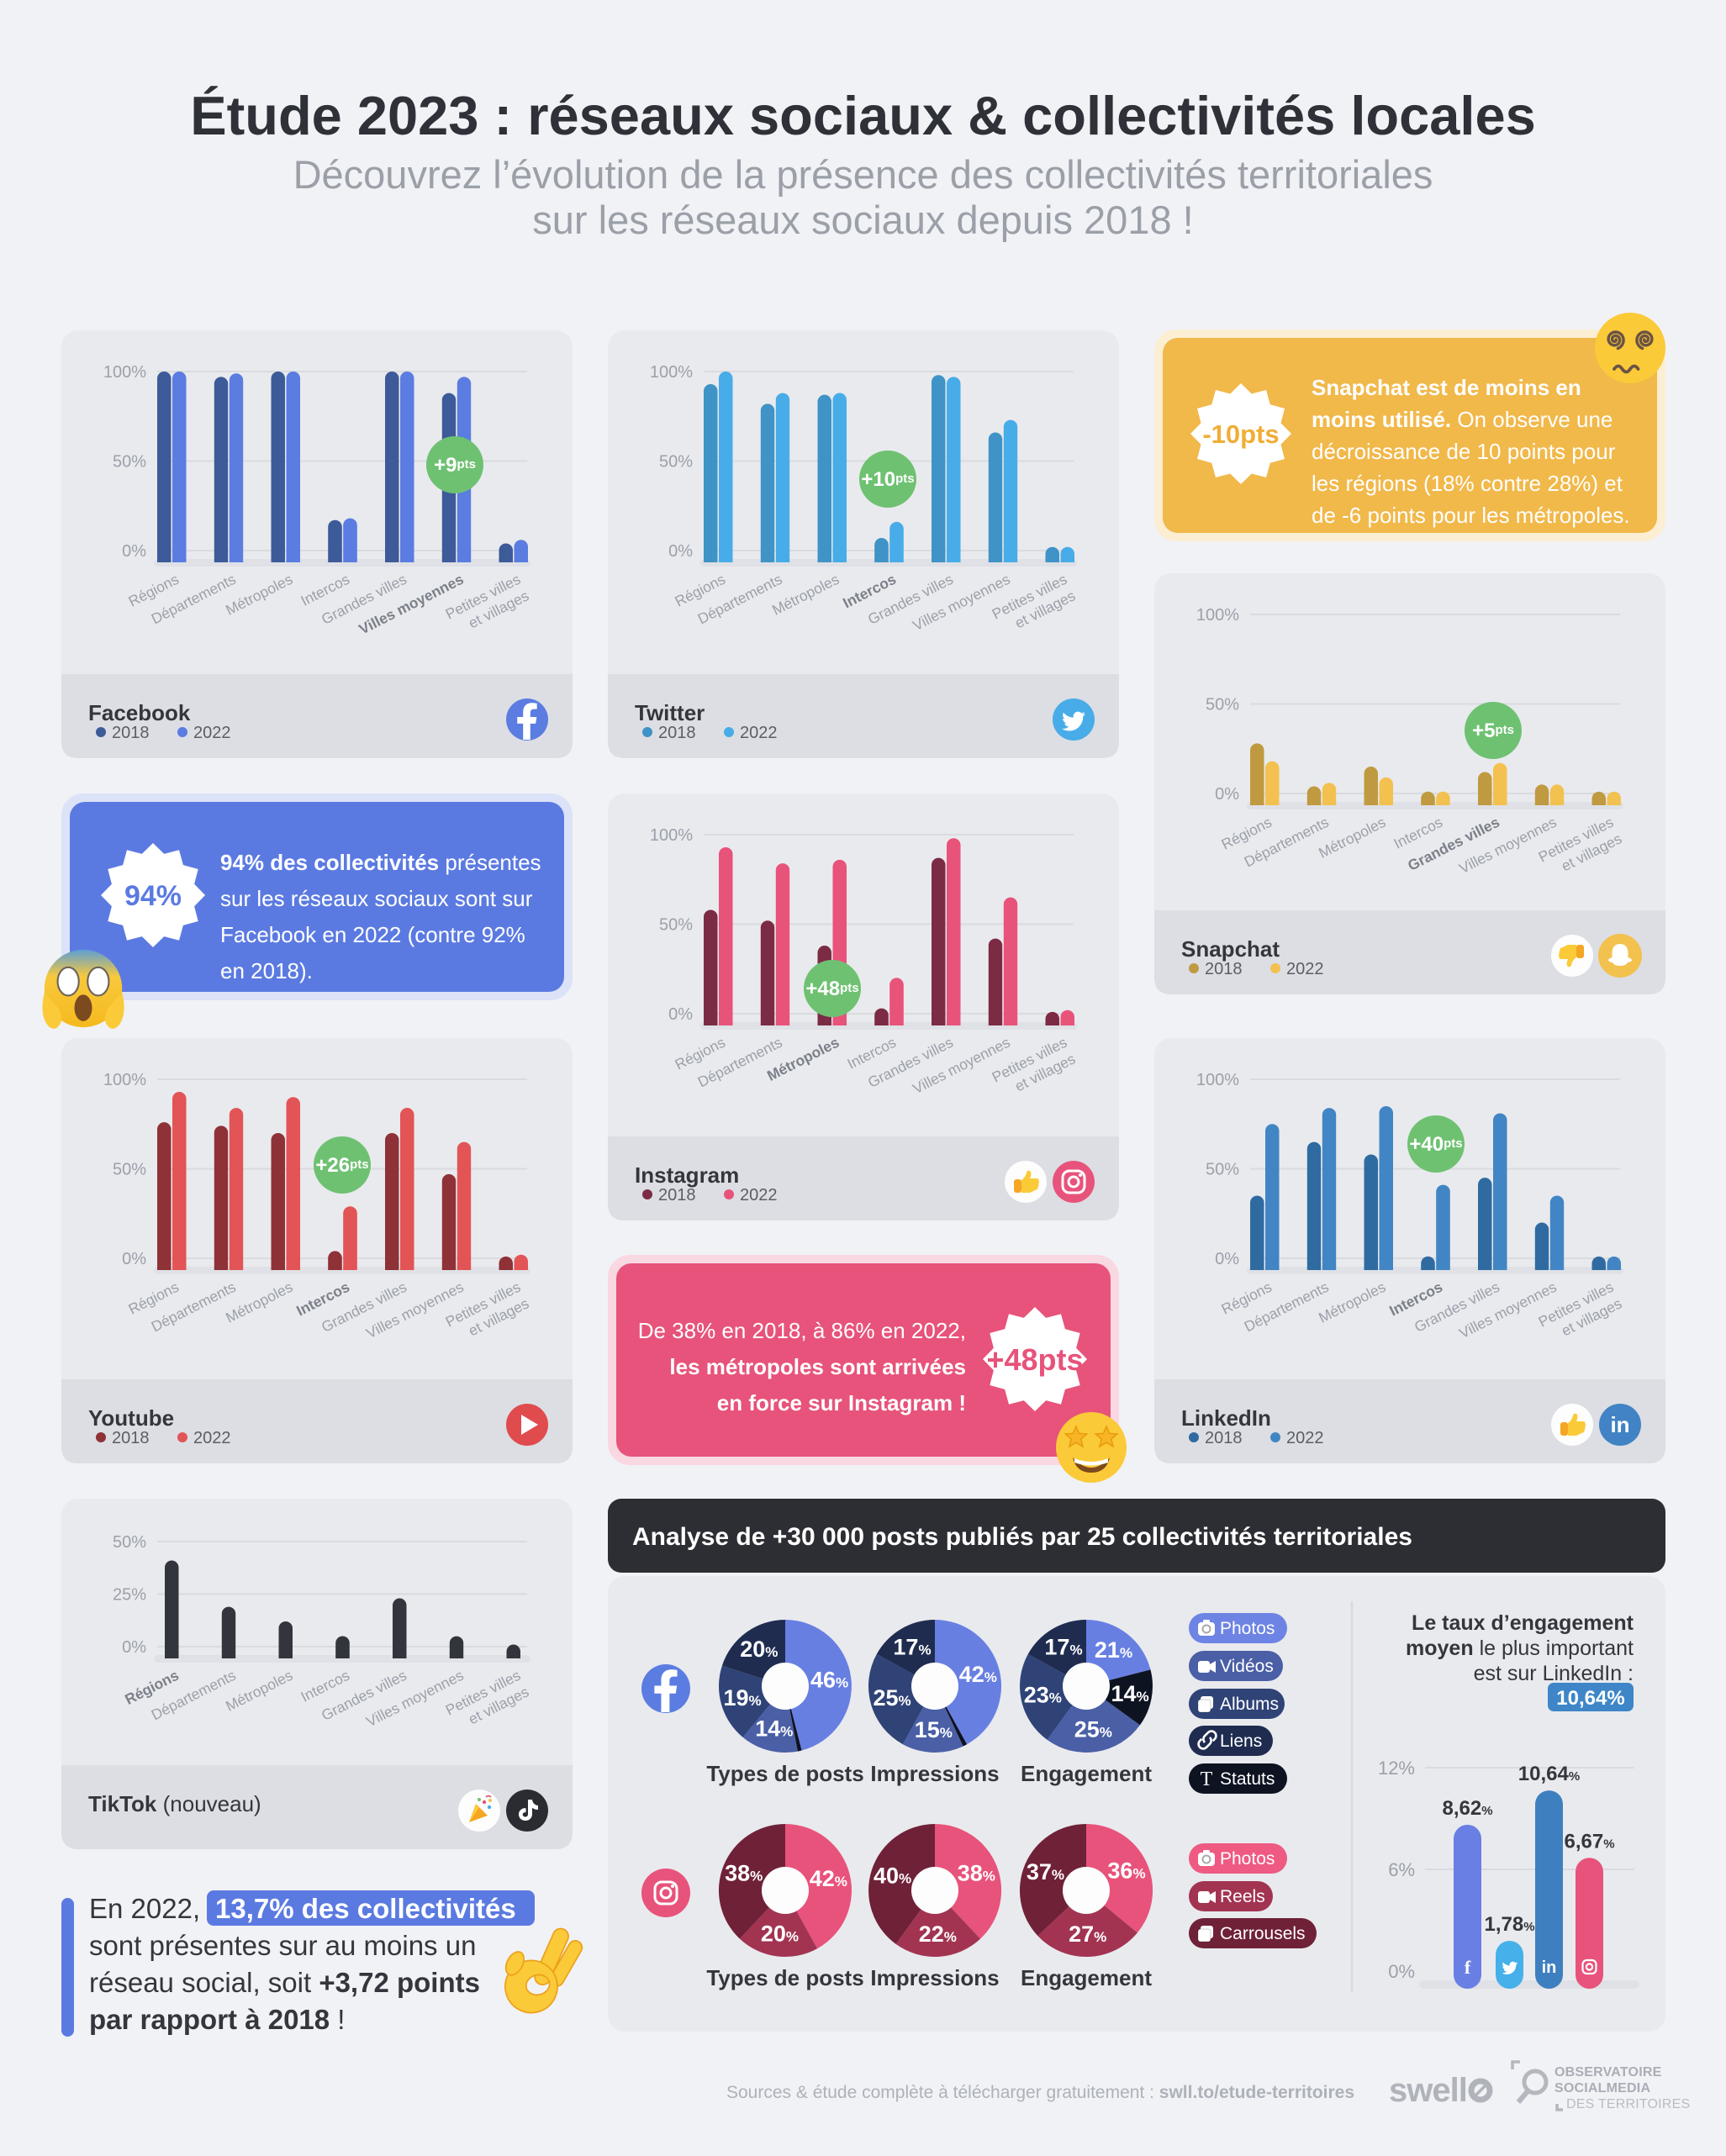 The image size is (1726, 2156). I want to click on svg-text: -10pts, so click(1241, 434).